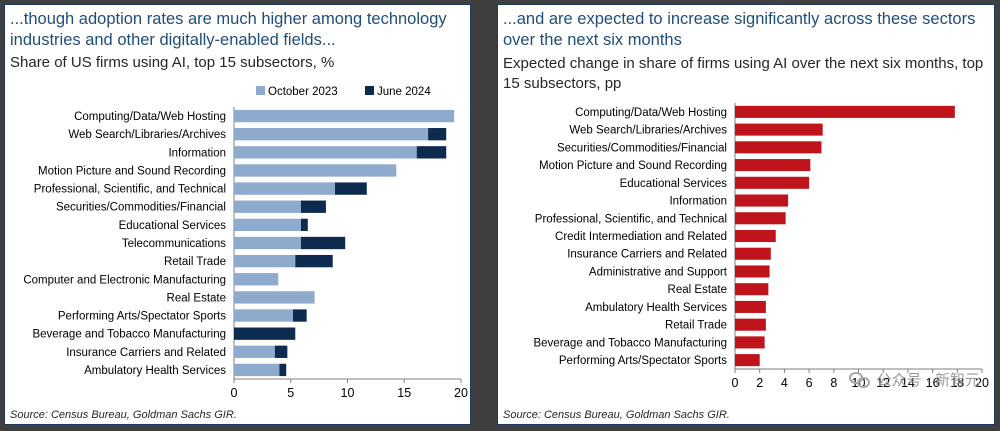 The width and height of the screenshot is (1000, 431). What do you see at coordinates (315, 170) in the screenshot?
I see `bar-october-2023-motion-picture-and-sound-recording` at bounding box center [315, 170].